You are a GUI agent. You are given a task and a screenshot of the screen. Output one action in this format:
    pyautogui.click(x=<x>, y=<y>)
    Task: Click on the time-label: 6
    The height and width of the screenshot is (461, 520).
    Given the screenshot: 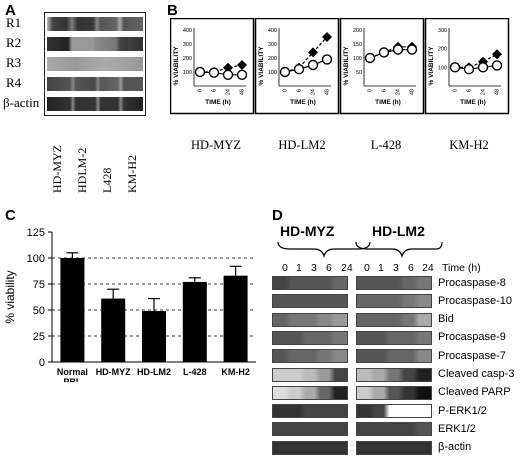 What is the action you would take?
    pyautogui.click(x=411, y=268)
    